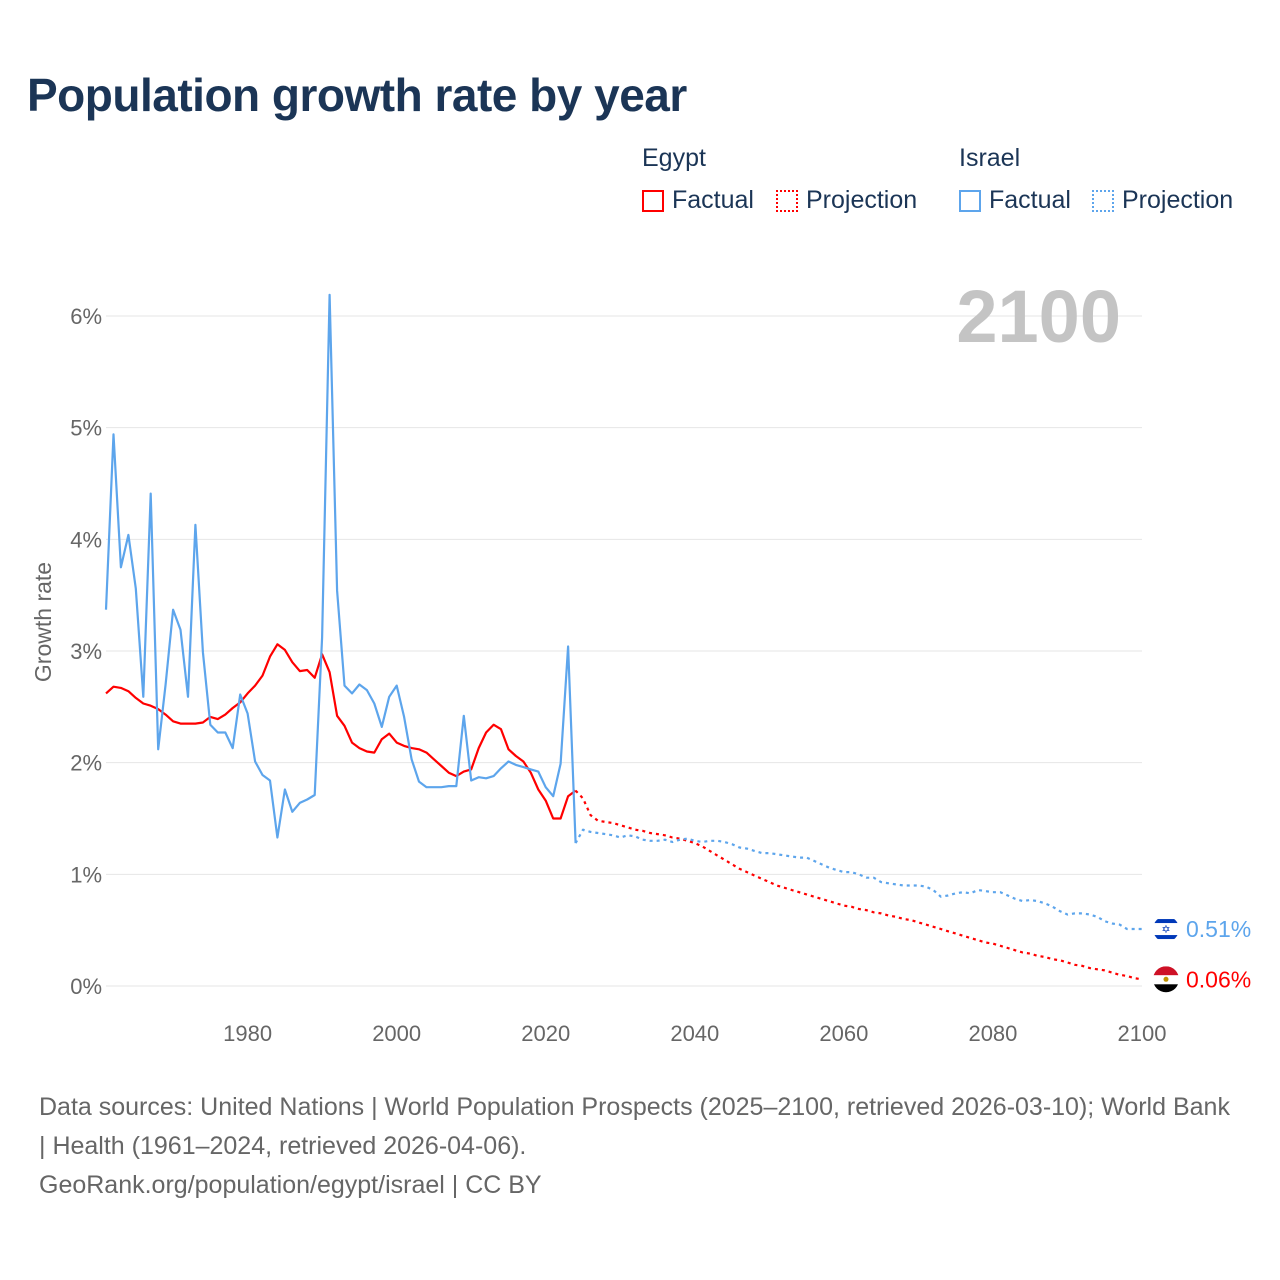 The height and width of the screenshot is (1280, 1280). What do you see at coordinates (992, 1033) in the screenshot?
I see `x-tick-label: 2080` at bounding box center [992, 1033].